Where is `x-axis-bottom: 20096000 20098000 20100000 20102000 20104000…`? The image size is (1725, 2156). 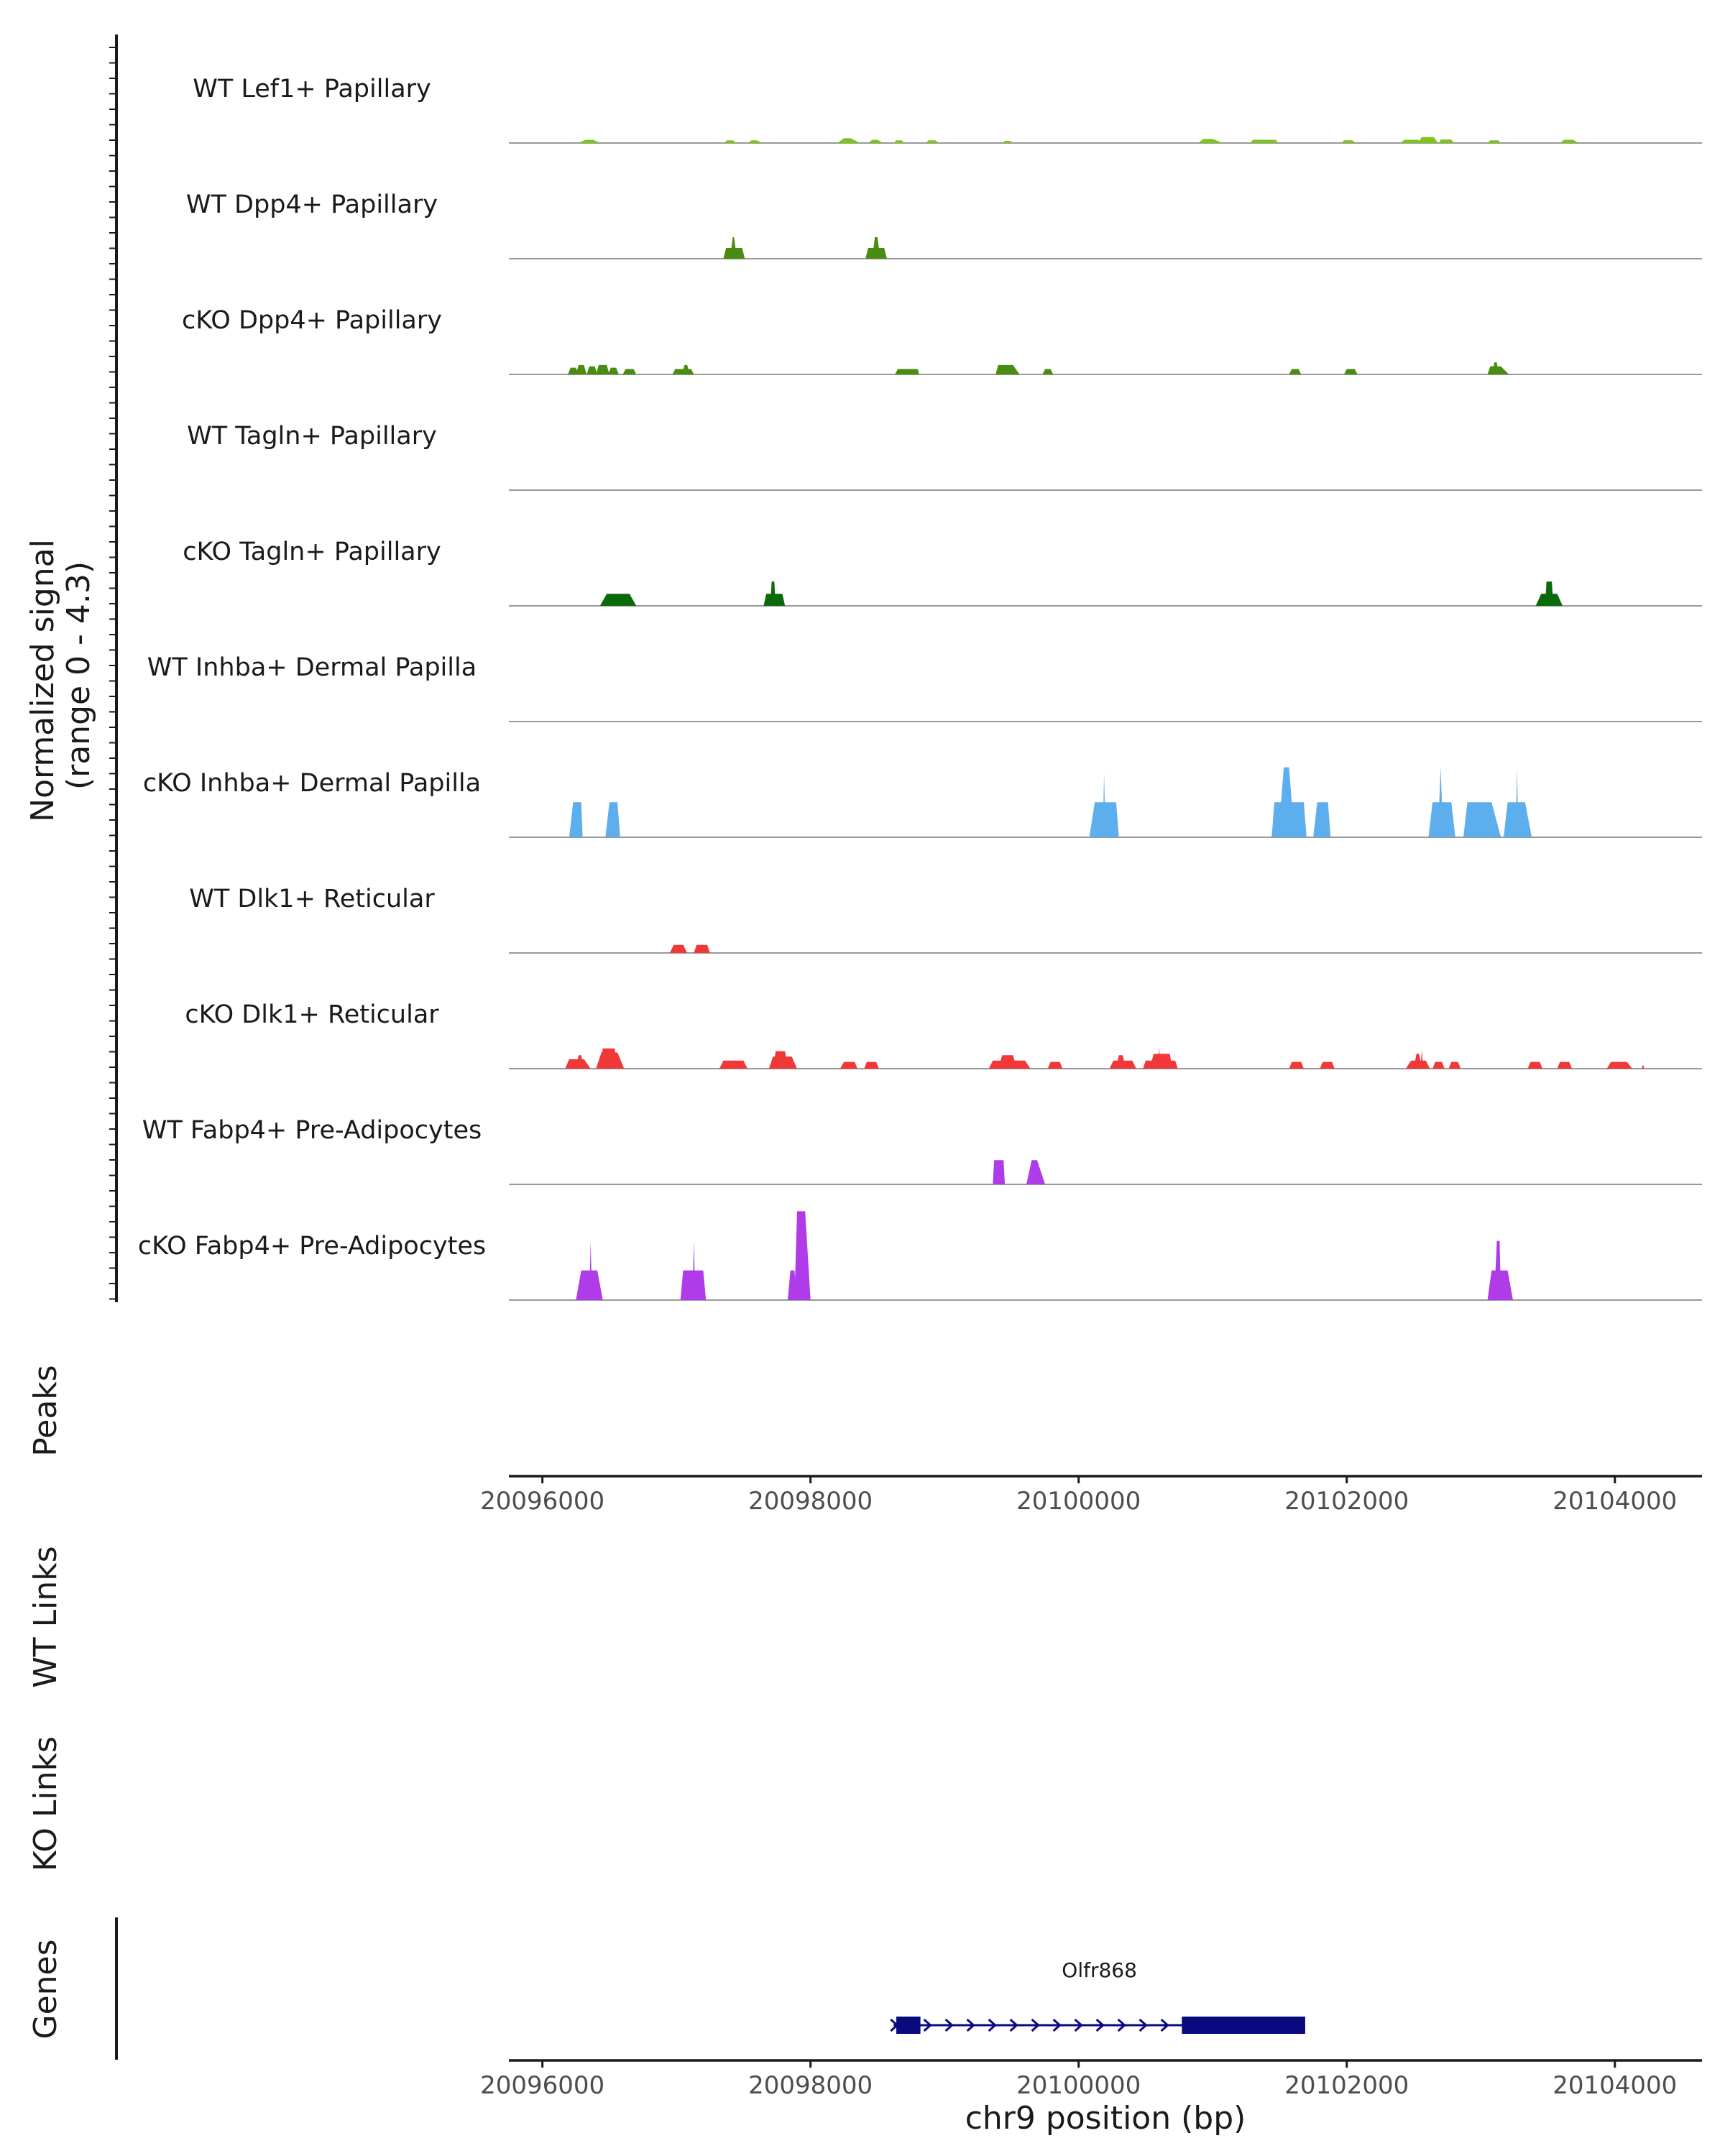 x-axis-bottom: 20096000 20098000 20100000 20102000 20104000… is located at coordinates (1091, 2098).